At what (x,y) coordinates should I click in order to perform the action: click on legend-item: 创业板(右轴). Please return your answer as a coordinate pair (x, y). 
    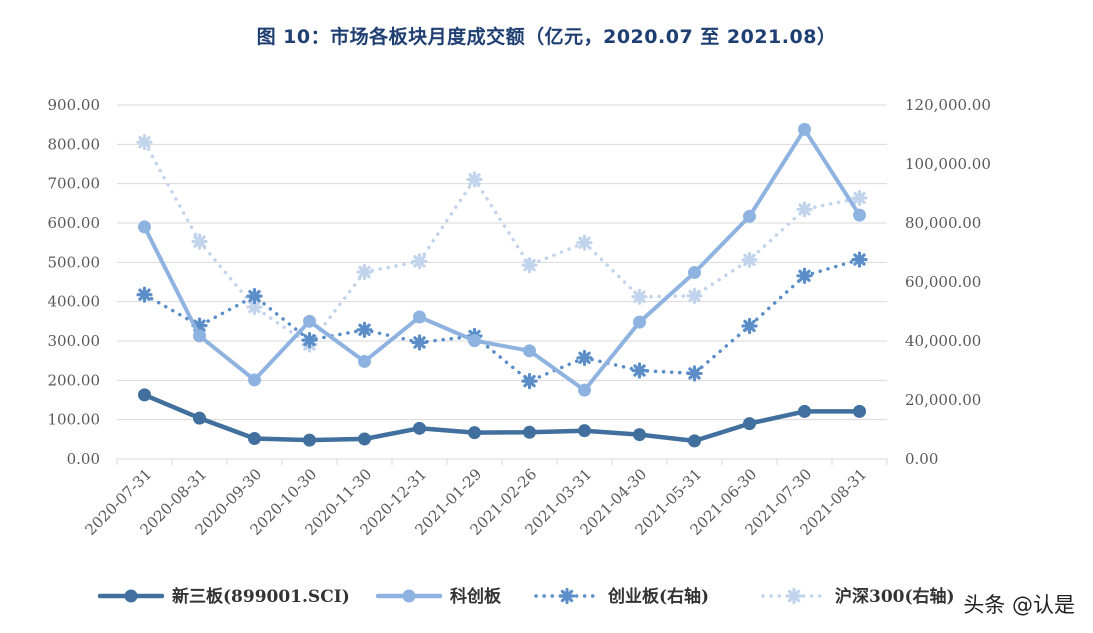
    Looking at the image, I should click on (621, 596).